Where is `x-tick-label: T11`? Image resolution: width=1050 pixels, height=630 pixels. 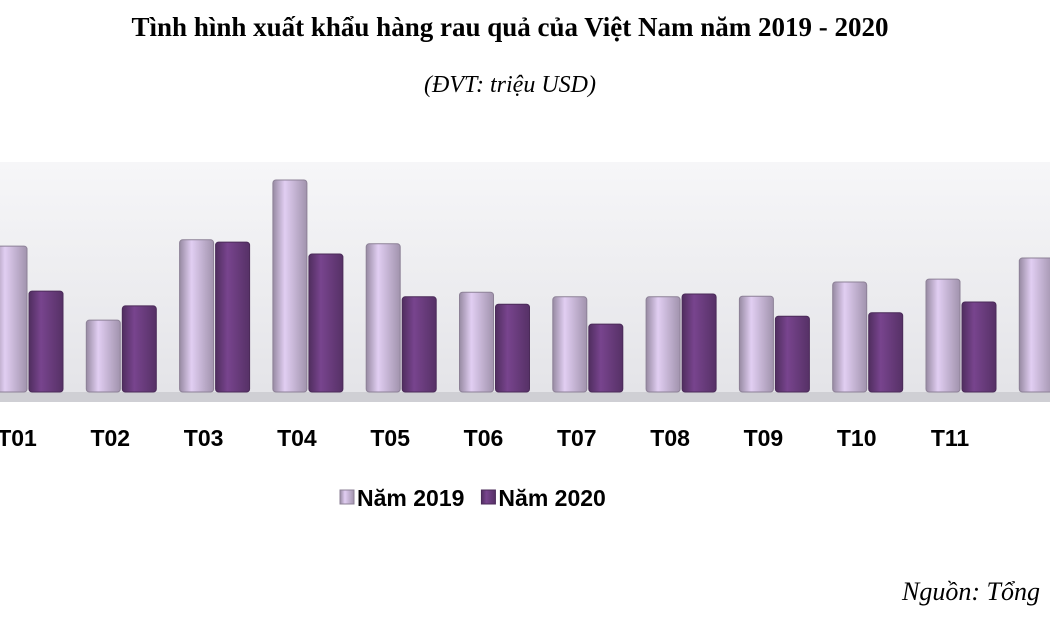 x-tick-label: T11 is located at coordinates (950, 438).